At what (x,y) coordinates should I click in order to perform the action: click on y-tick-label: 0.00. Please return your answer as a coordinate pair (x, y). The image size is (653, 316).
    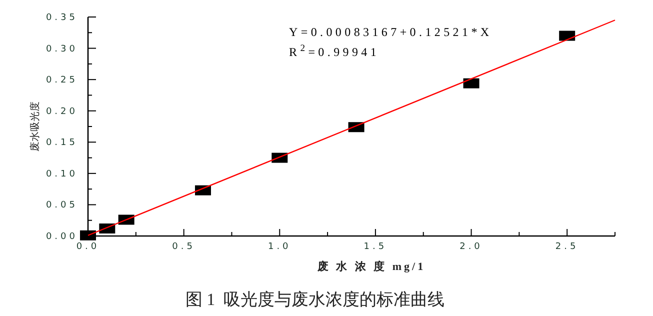
    Looking at the image, I should click on (62, 237).